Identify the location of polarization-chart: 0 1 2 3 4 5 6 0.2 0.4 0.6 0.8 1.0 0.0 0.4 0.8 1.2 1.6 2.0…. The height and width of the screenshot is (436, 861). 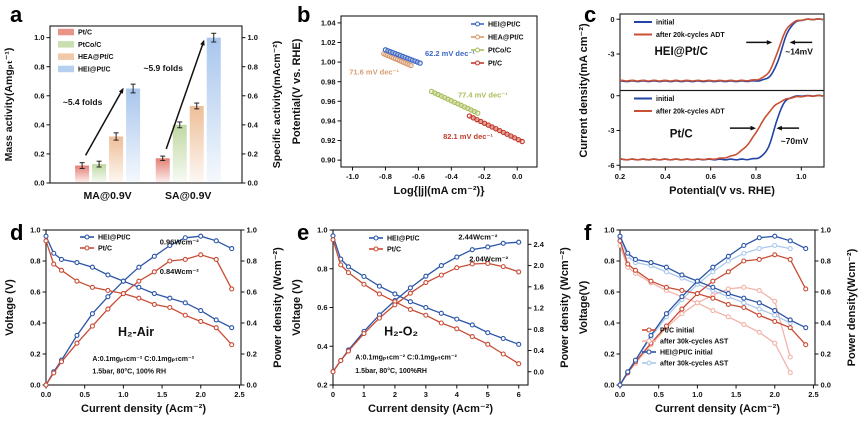
(431, 312).